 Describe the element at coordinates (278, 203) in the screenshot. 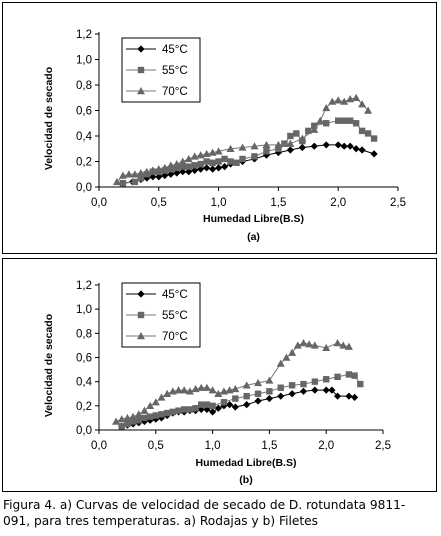

I see `x-tick-label: 1,5` at that location.